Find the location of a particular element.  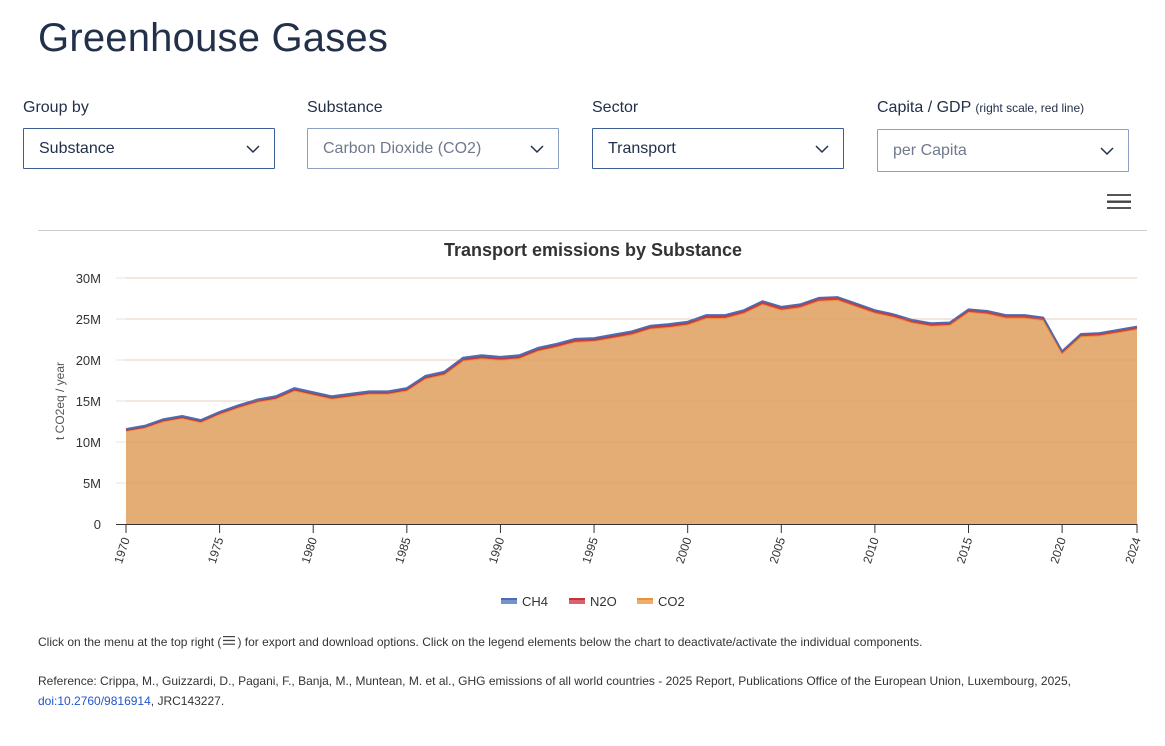

x-tick-label: 1975 is located at coordinates (216, 550).